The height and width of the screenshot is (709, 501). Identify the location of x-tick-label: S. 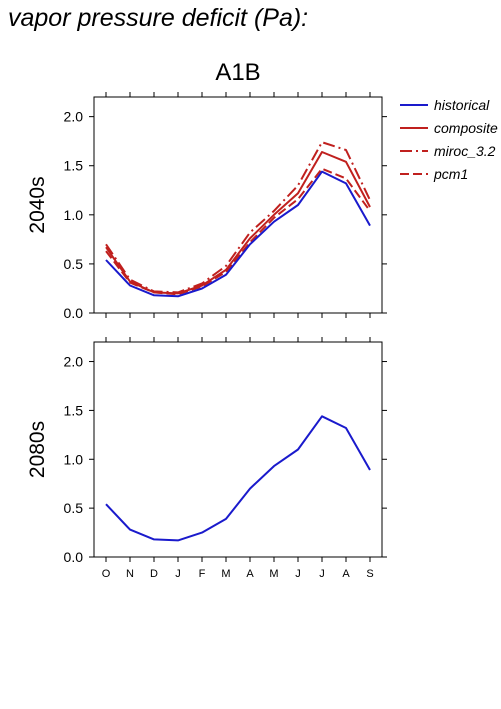
(369, 574).